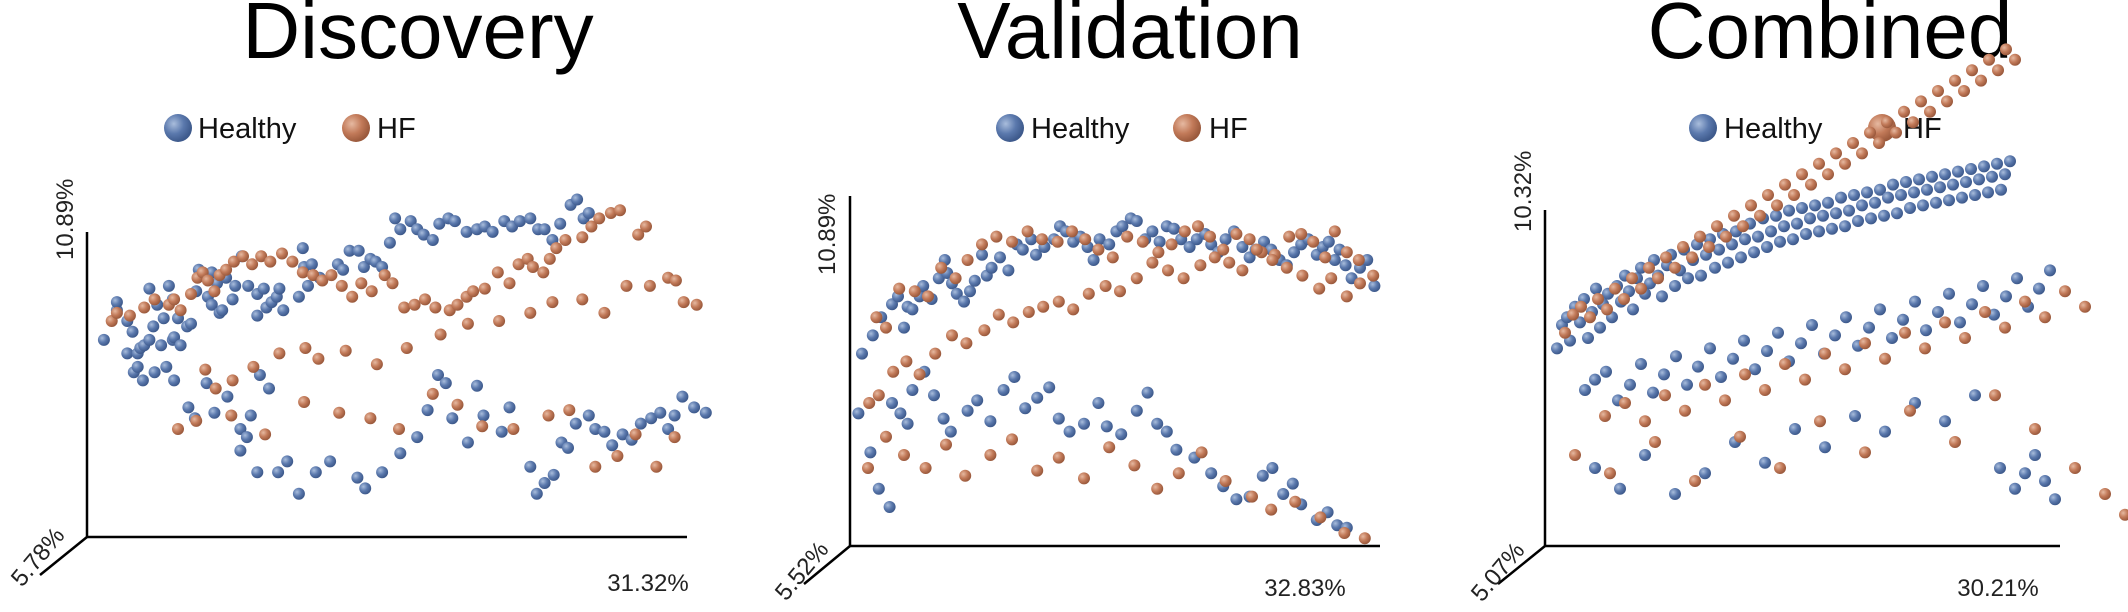 The image size is (2128, 612). What do you see at coordinates (1116, 378) in the screenshot?
I see `scatter-points-validation` at bounding box center [1116, 378].